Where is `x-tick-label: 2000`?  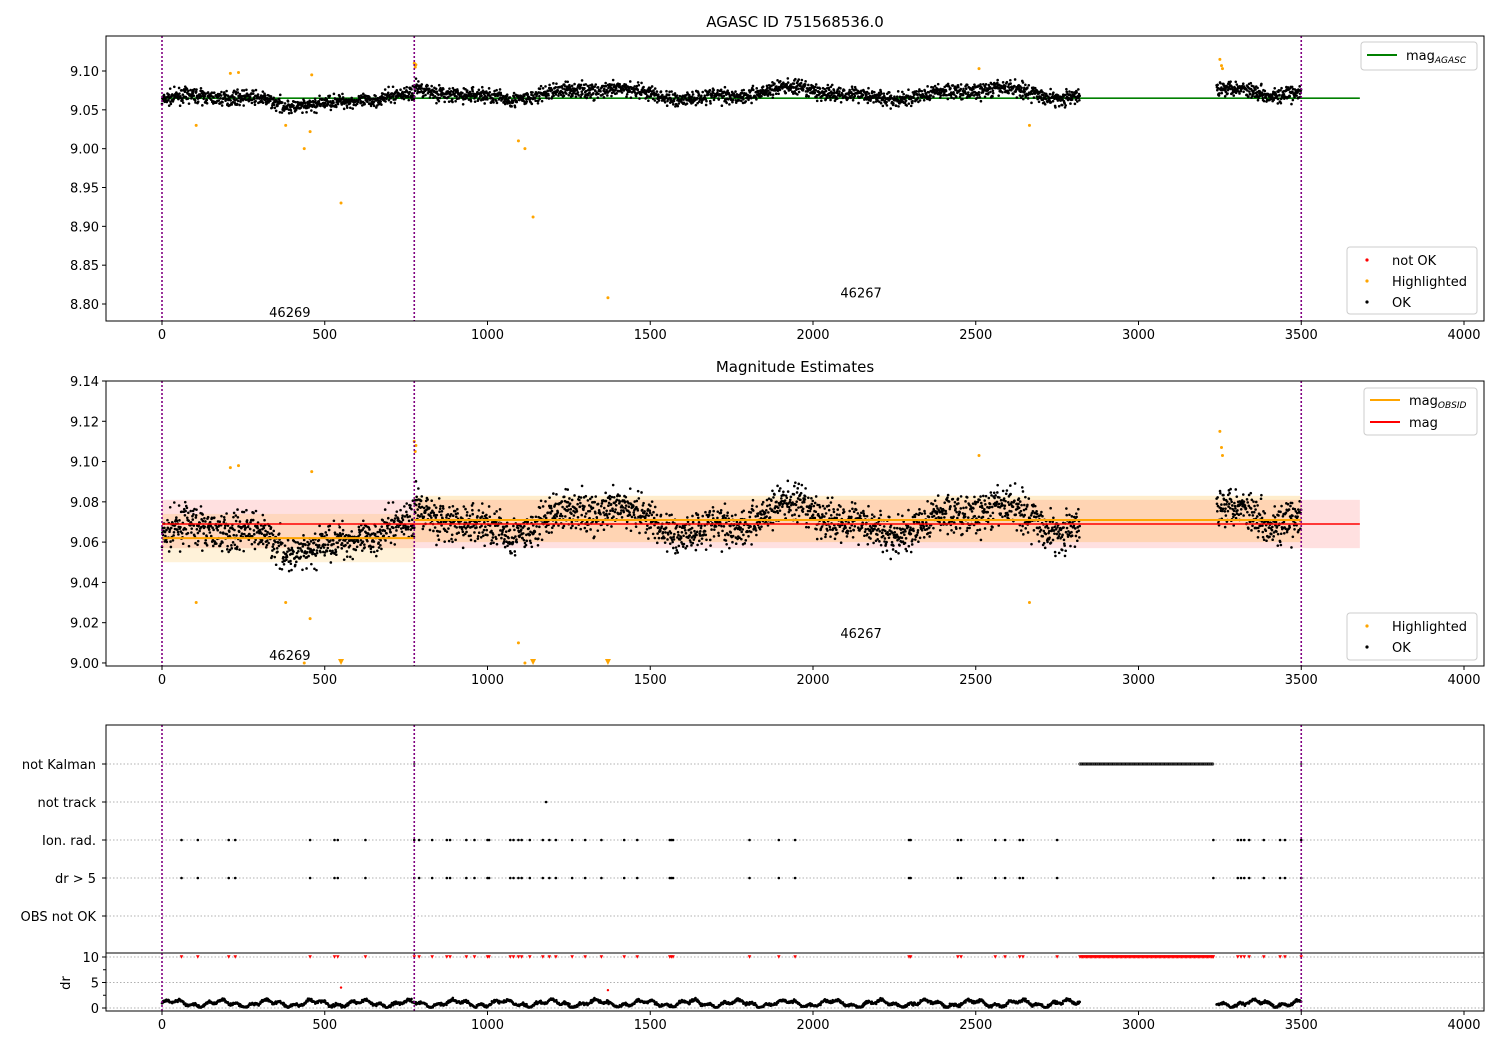 x-tick-label: 2000 is located at coordinates (812, 335).